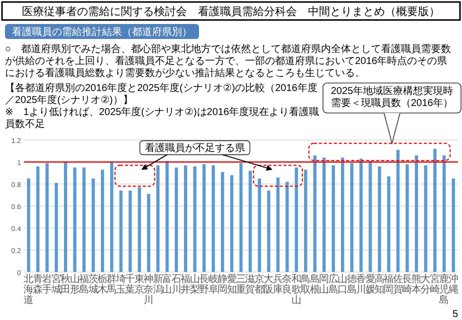 The width and height of the screenshot is (462, 320). Describe the element at coordinates (231, 11) in the screenshot. I see `chart-title: 医療従事者の需給に関する検討会 看護職員需給分科会 中間とりまとめ（概要版）` at that location.